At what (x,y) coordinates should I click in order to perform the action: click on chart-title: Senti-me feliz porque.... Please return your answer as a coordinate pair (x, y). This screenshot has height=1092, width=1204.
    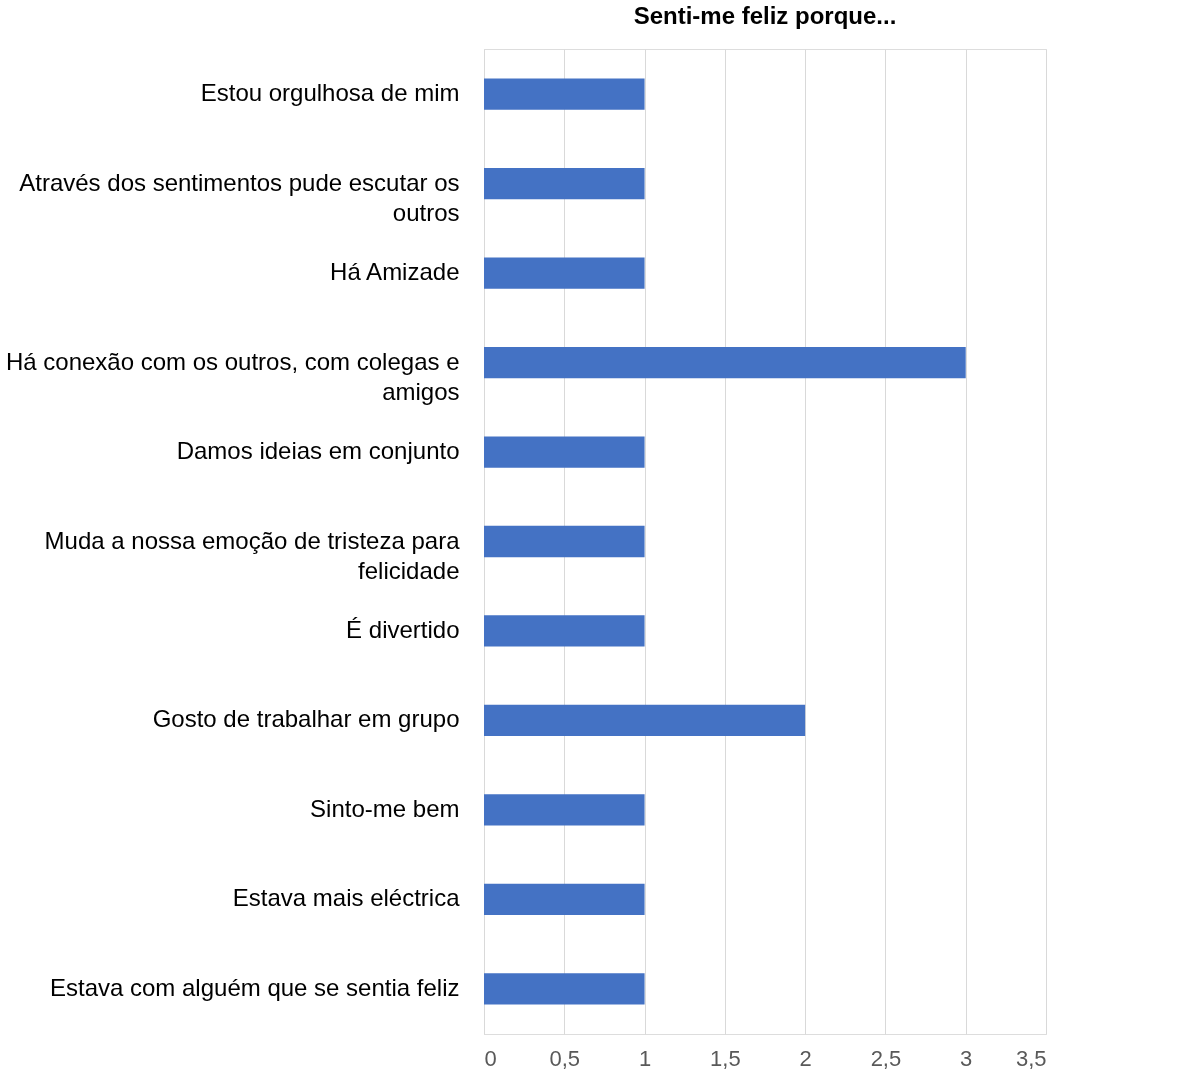
    Looking at the image, I should click on (765, 15).